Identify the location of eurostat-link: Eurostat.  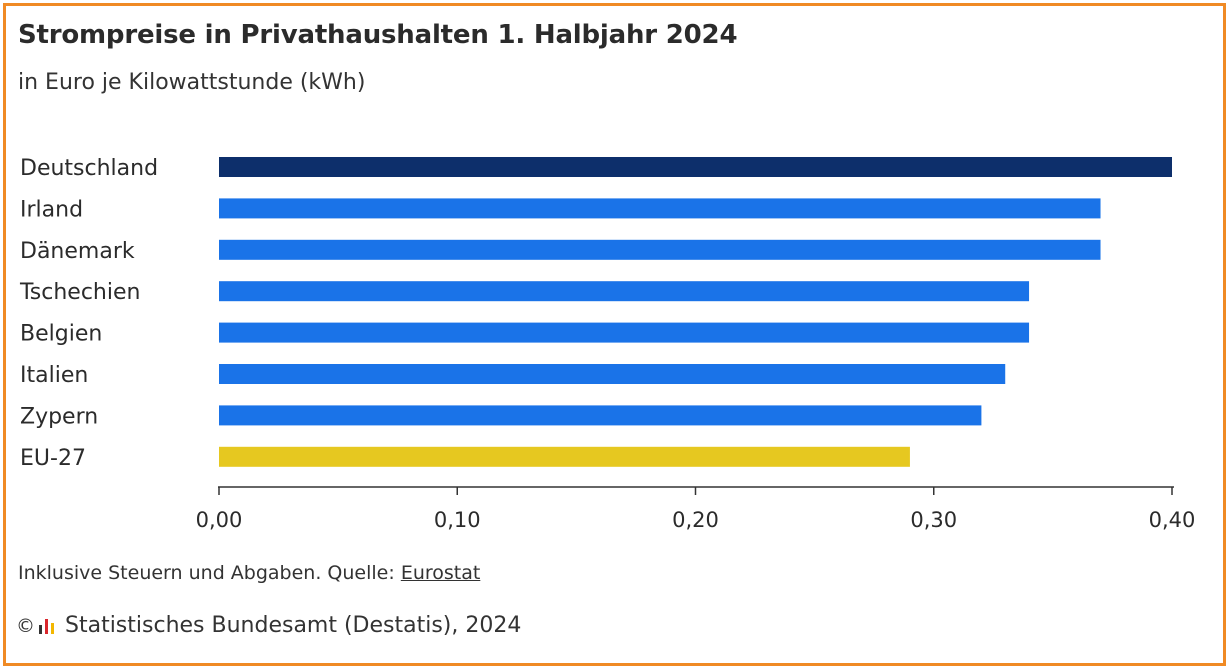
(440, 573).